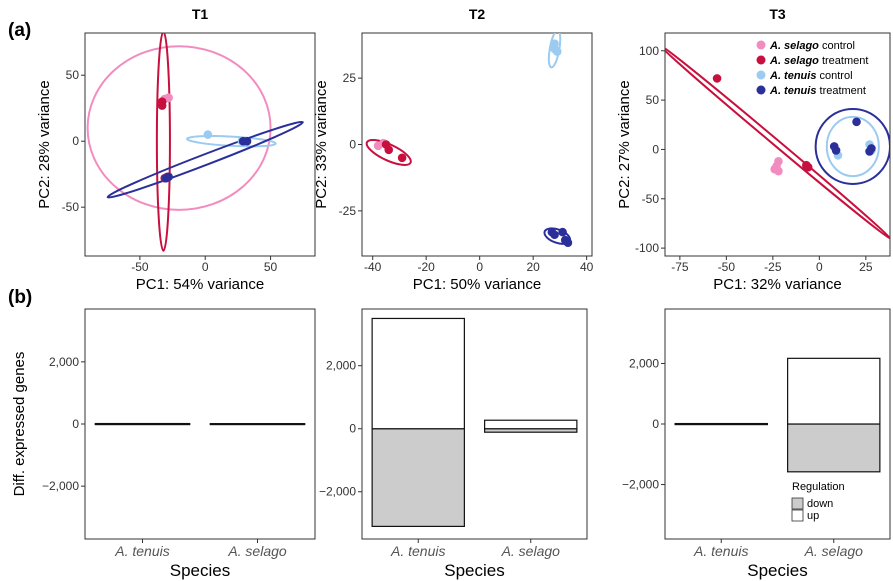 The height and width of the screenshot is (581, 893). I want to click on x-axis-label: PC1: 54% variance, so click(200, 284).